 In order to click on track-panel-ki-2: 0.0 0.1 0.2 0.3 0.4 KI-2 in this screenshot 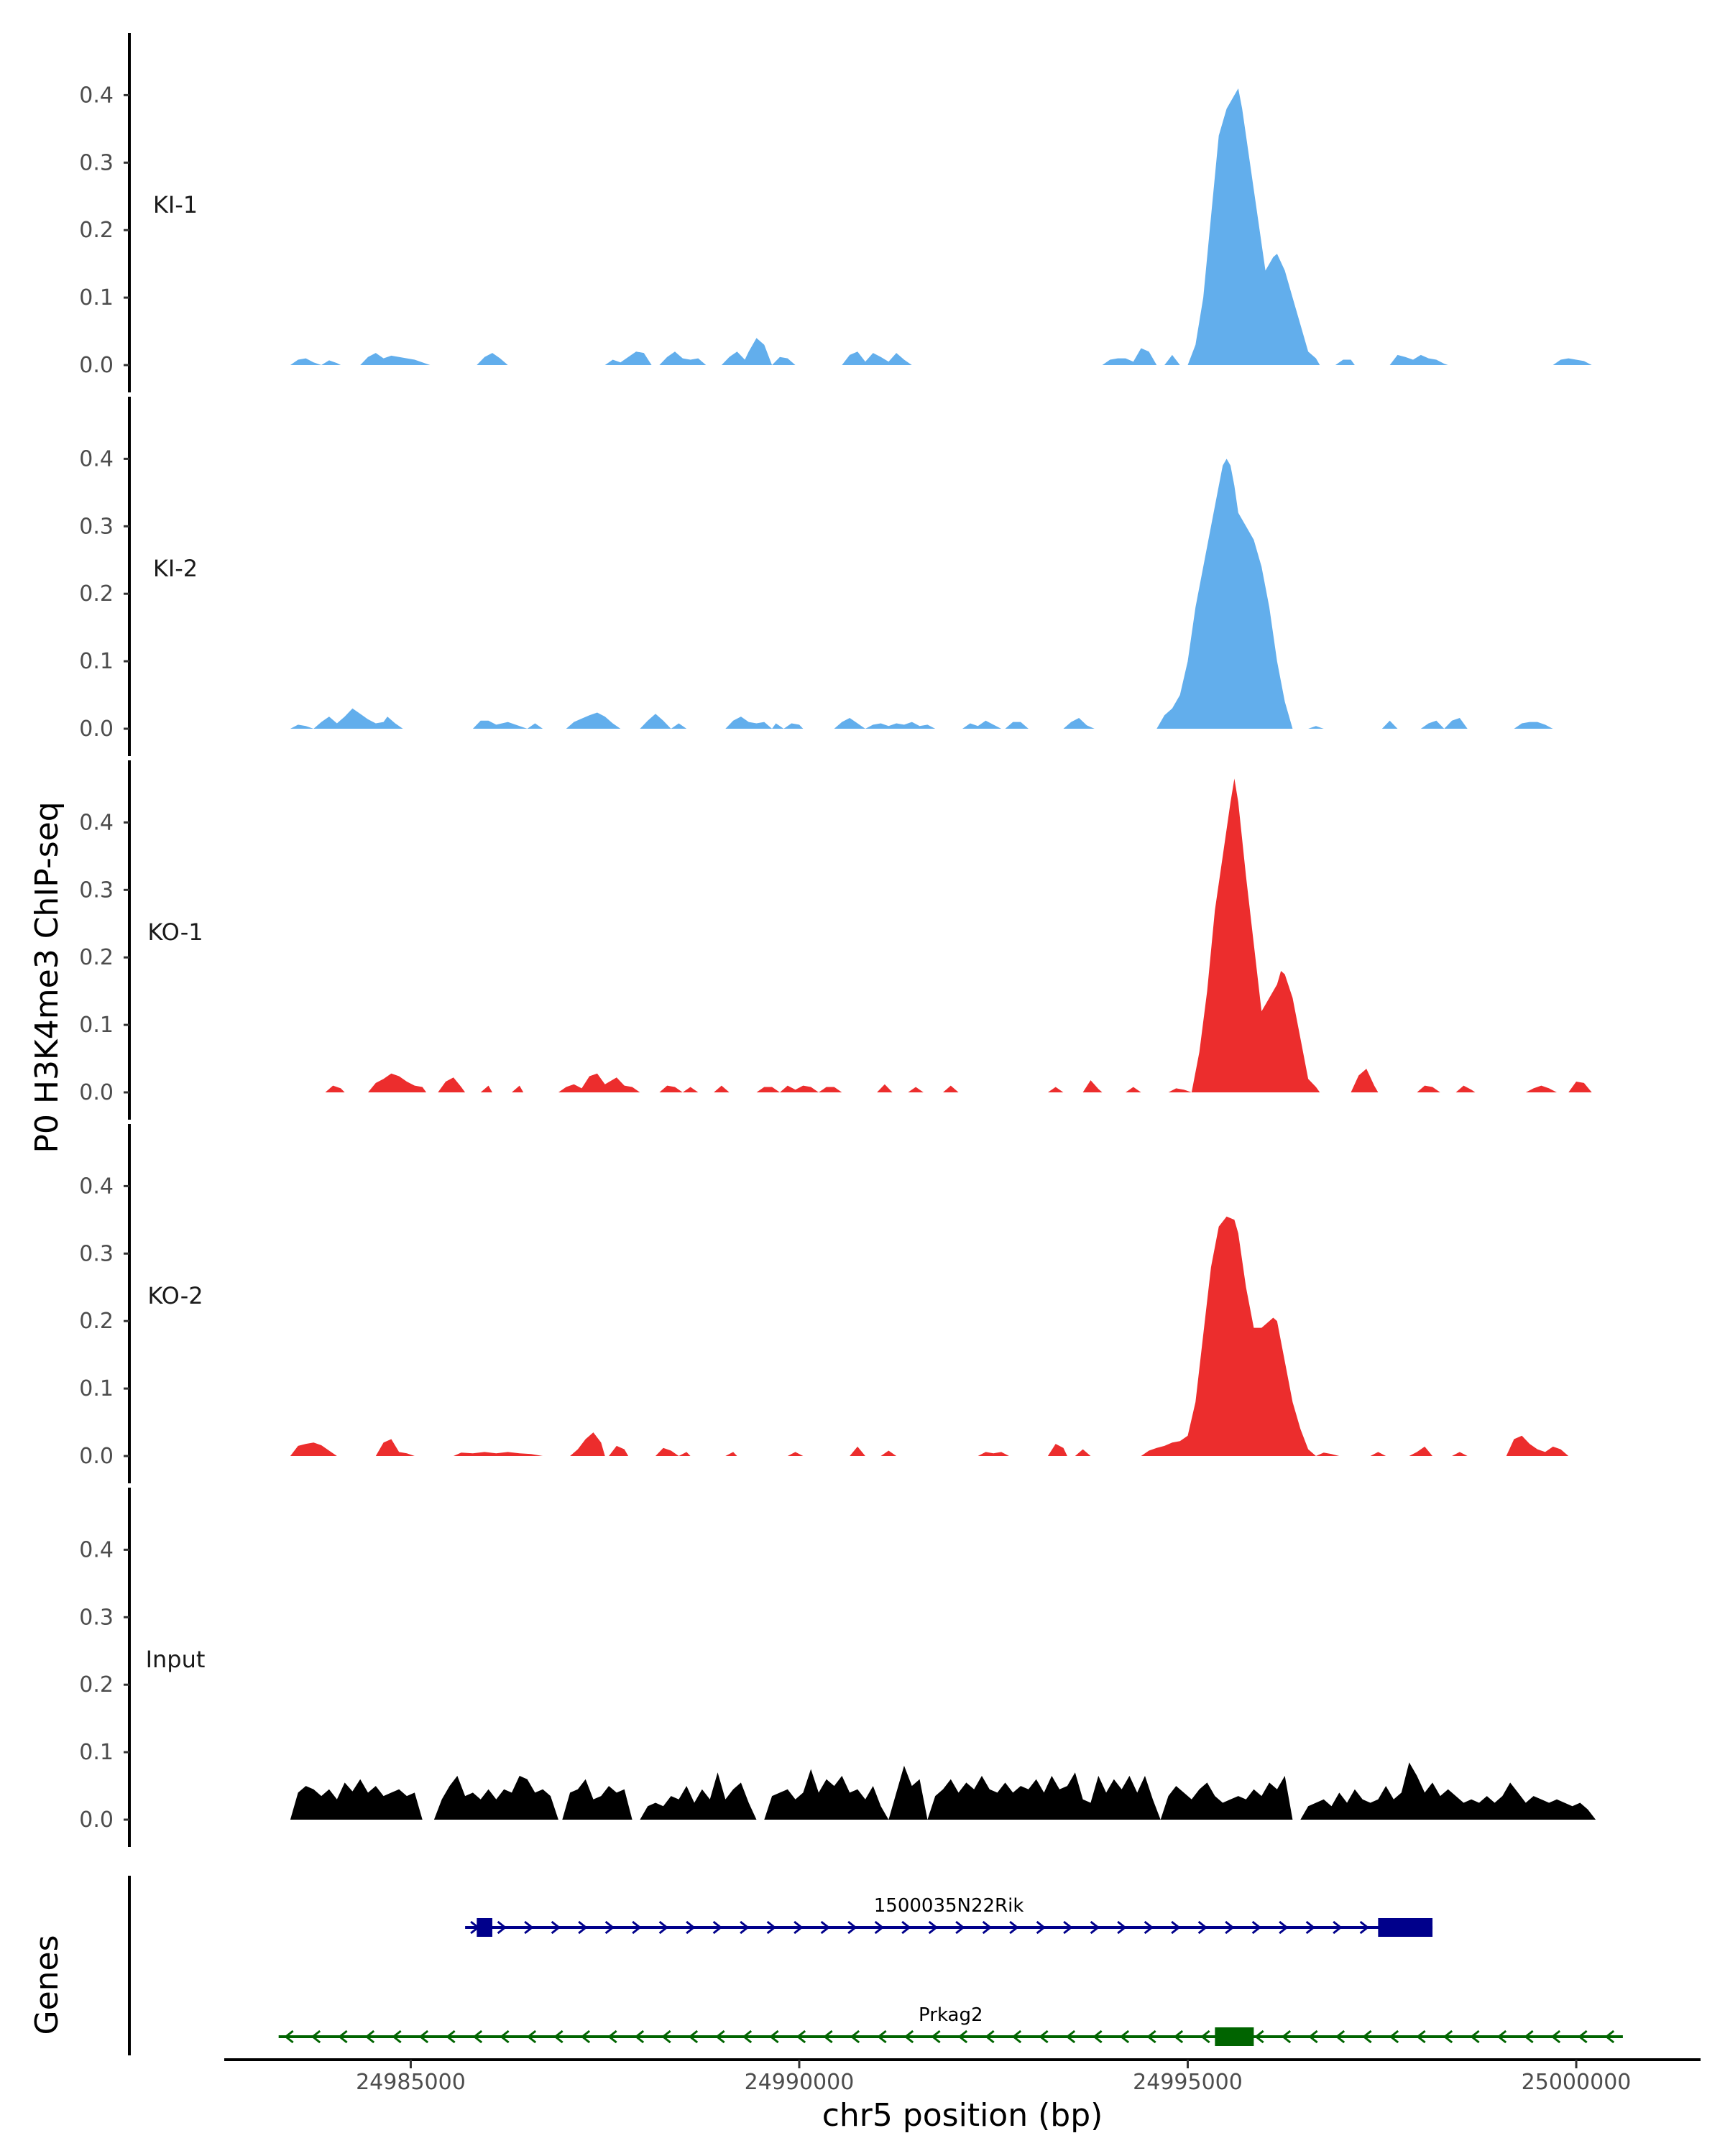, I will do `click(816, 576)`.